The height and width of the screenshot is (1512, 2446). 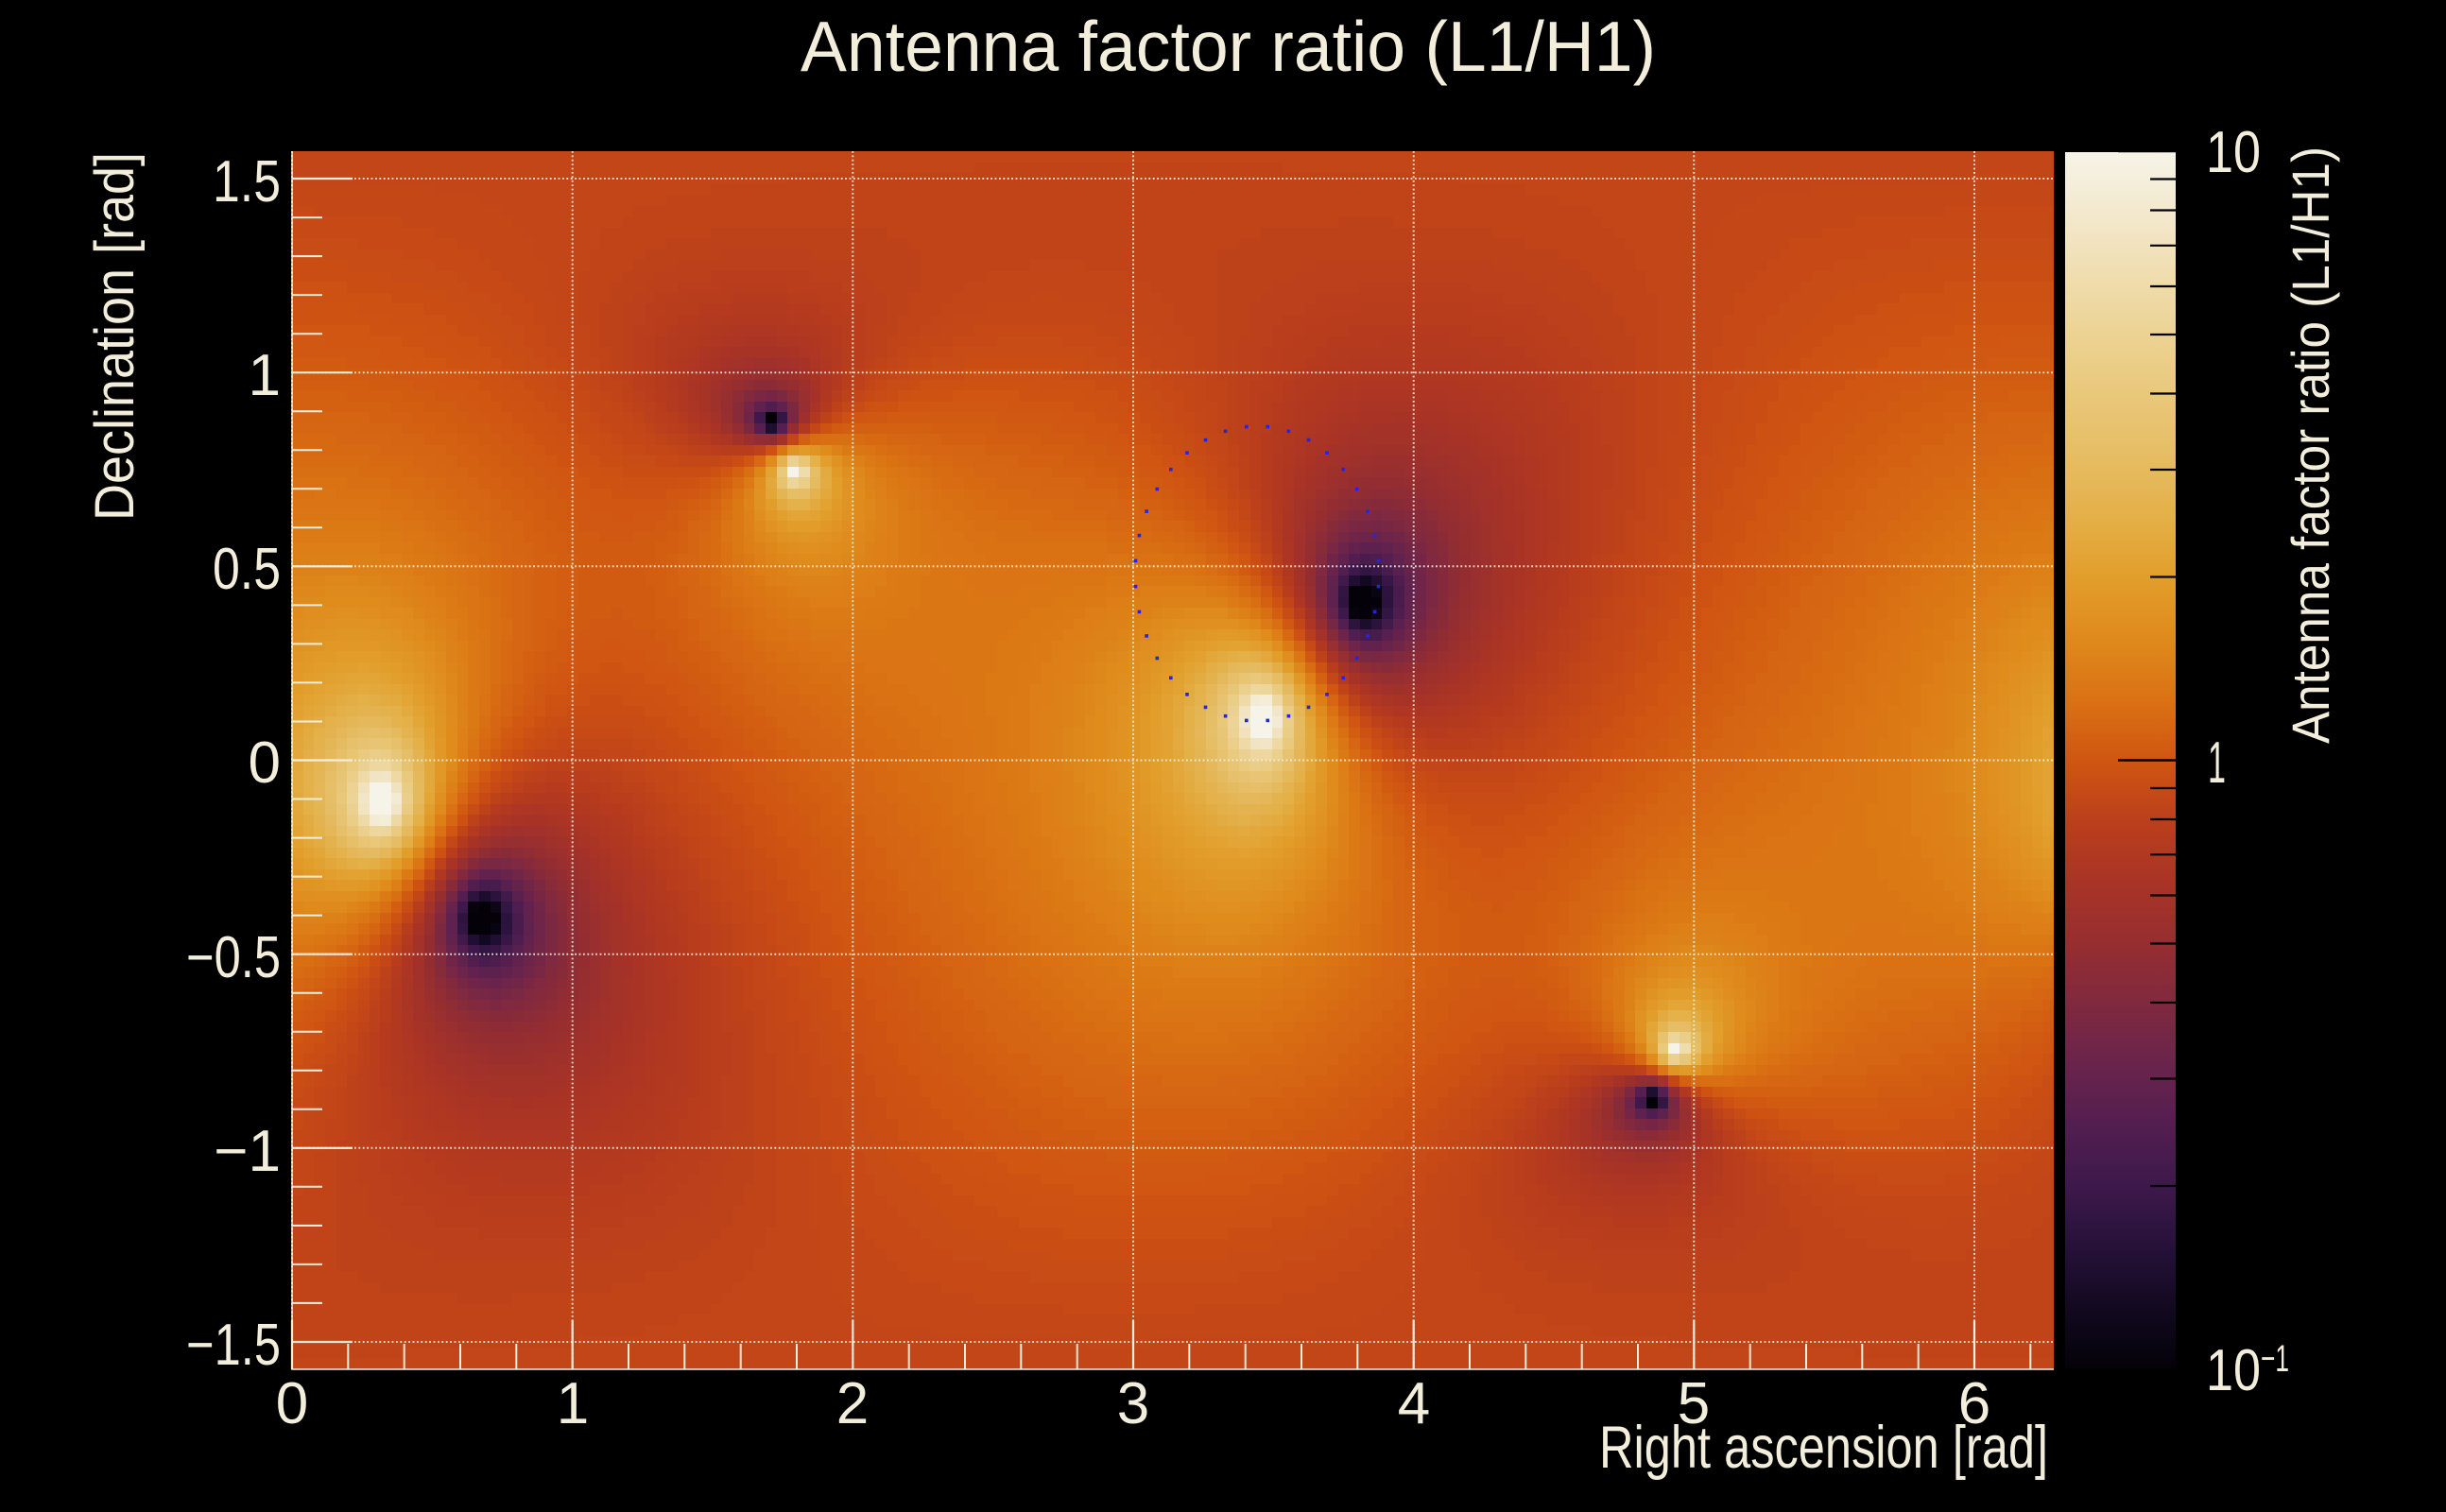 What do you see at coordinates (233, 957) in the screenshot?
I see `svg-text: −0.5` at bounding box center [233, 957].